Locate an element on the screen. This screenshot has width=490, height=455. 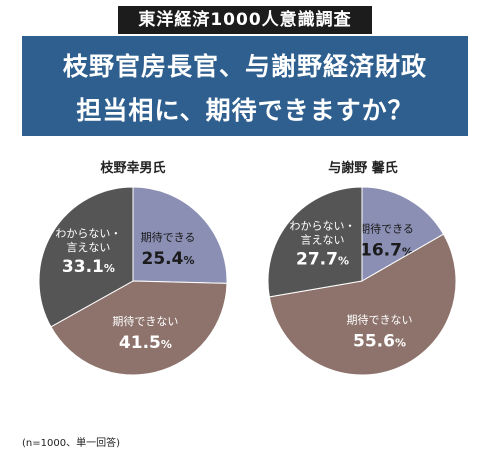
pie-title-yosano: 与謝野 馨氏 is located at coordinates (363, 168).